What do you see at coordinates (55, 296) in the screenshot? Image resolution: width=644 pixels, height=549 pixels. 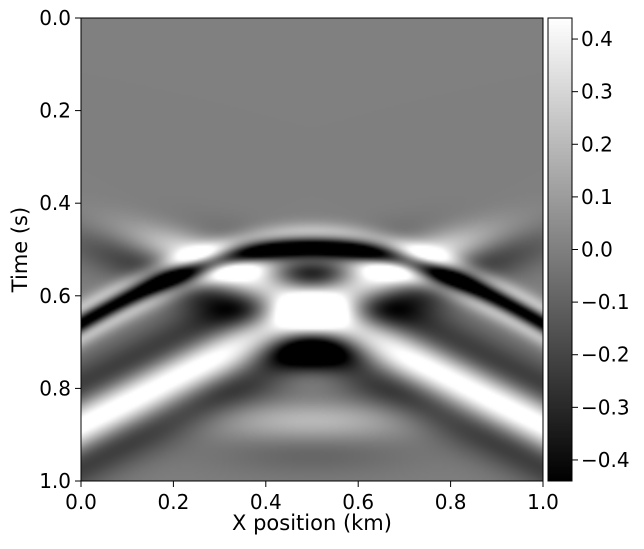 I see `y-tick-label: 0.6` at bounding box center [55, 296].